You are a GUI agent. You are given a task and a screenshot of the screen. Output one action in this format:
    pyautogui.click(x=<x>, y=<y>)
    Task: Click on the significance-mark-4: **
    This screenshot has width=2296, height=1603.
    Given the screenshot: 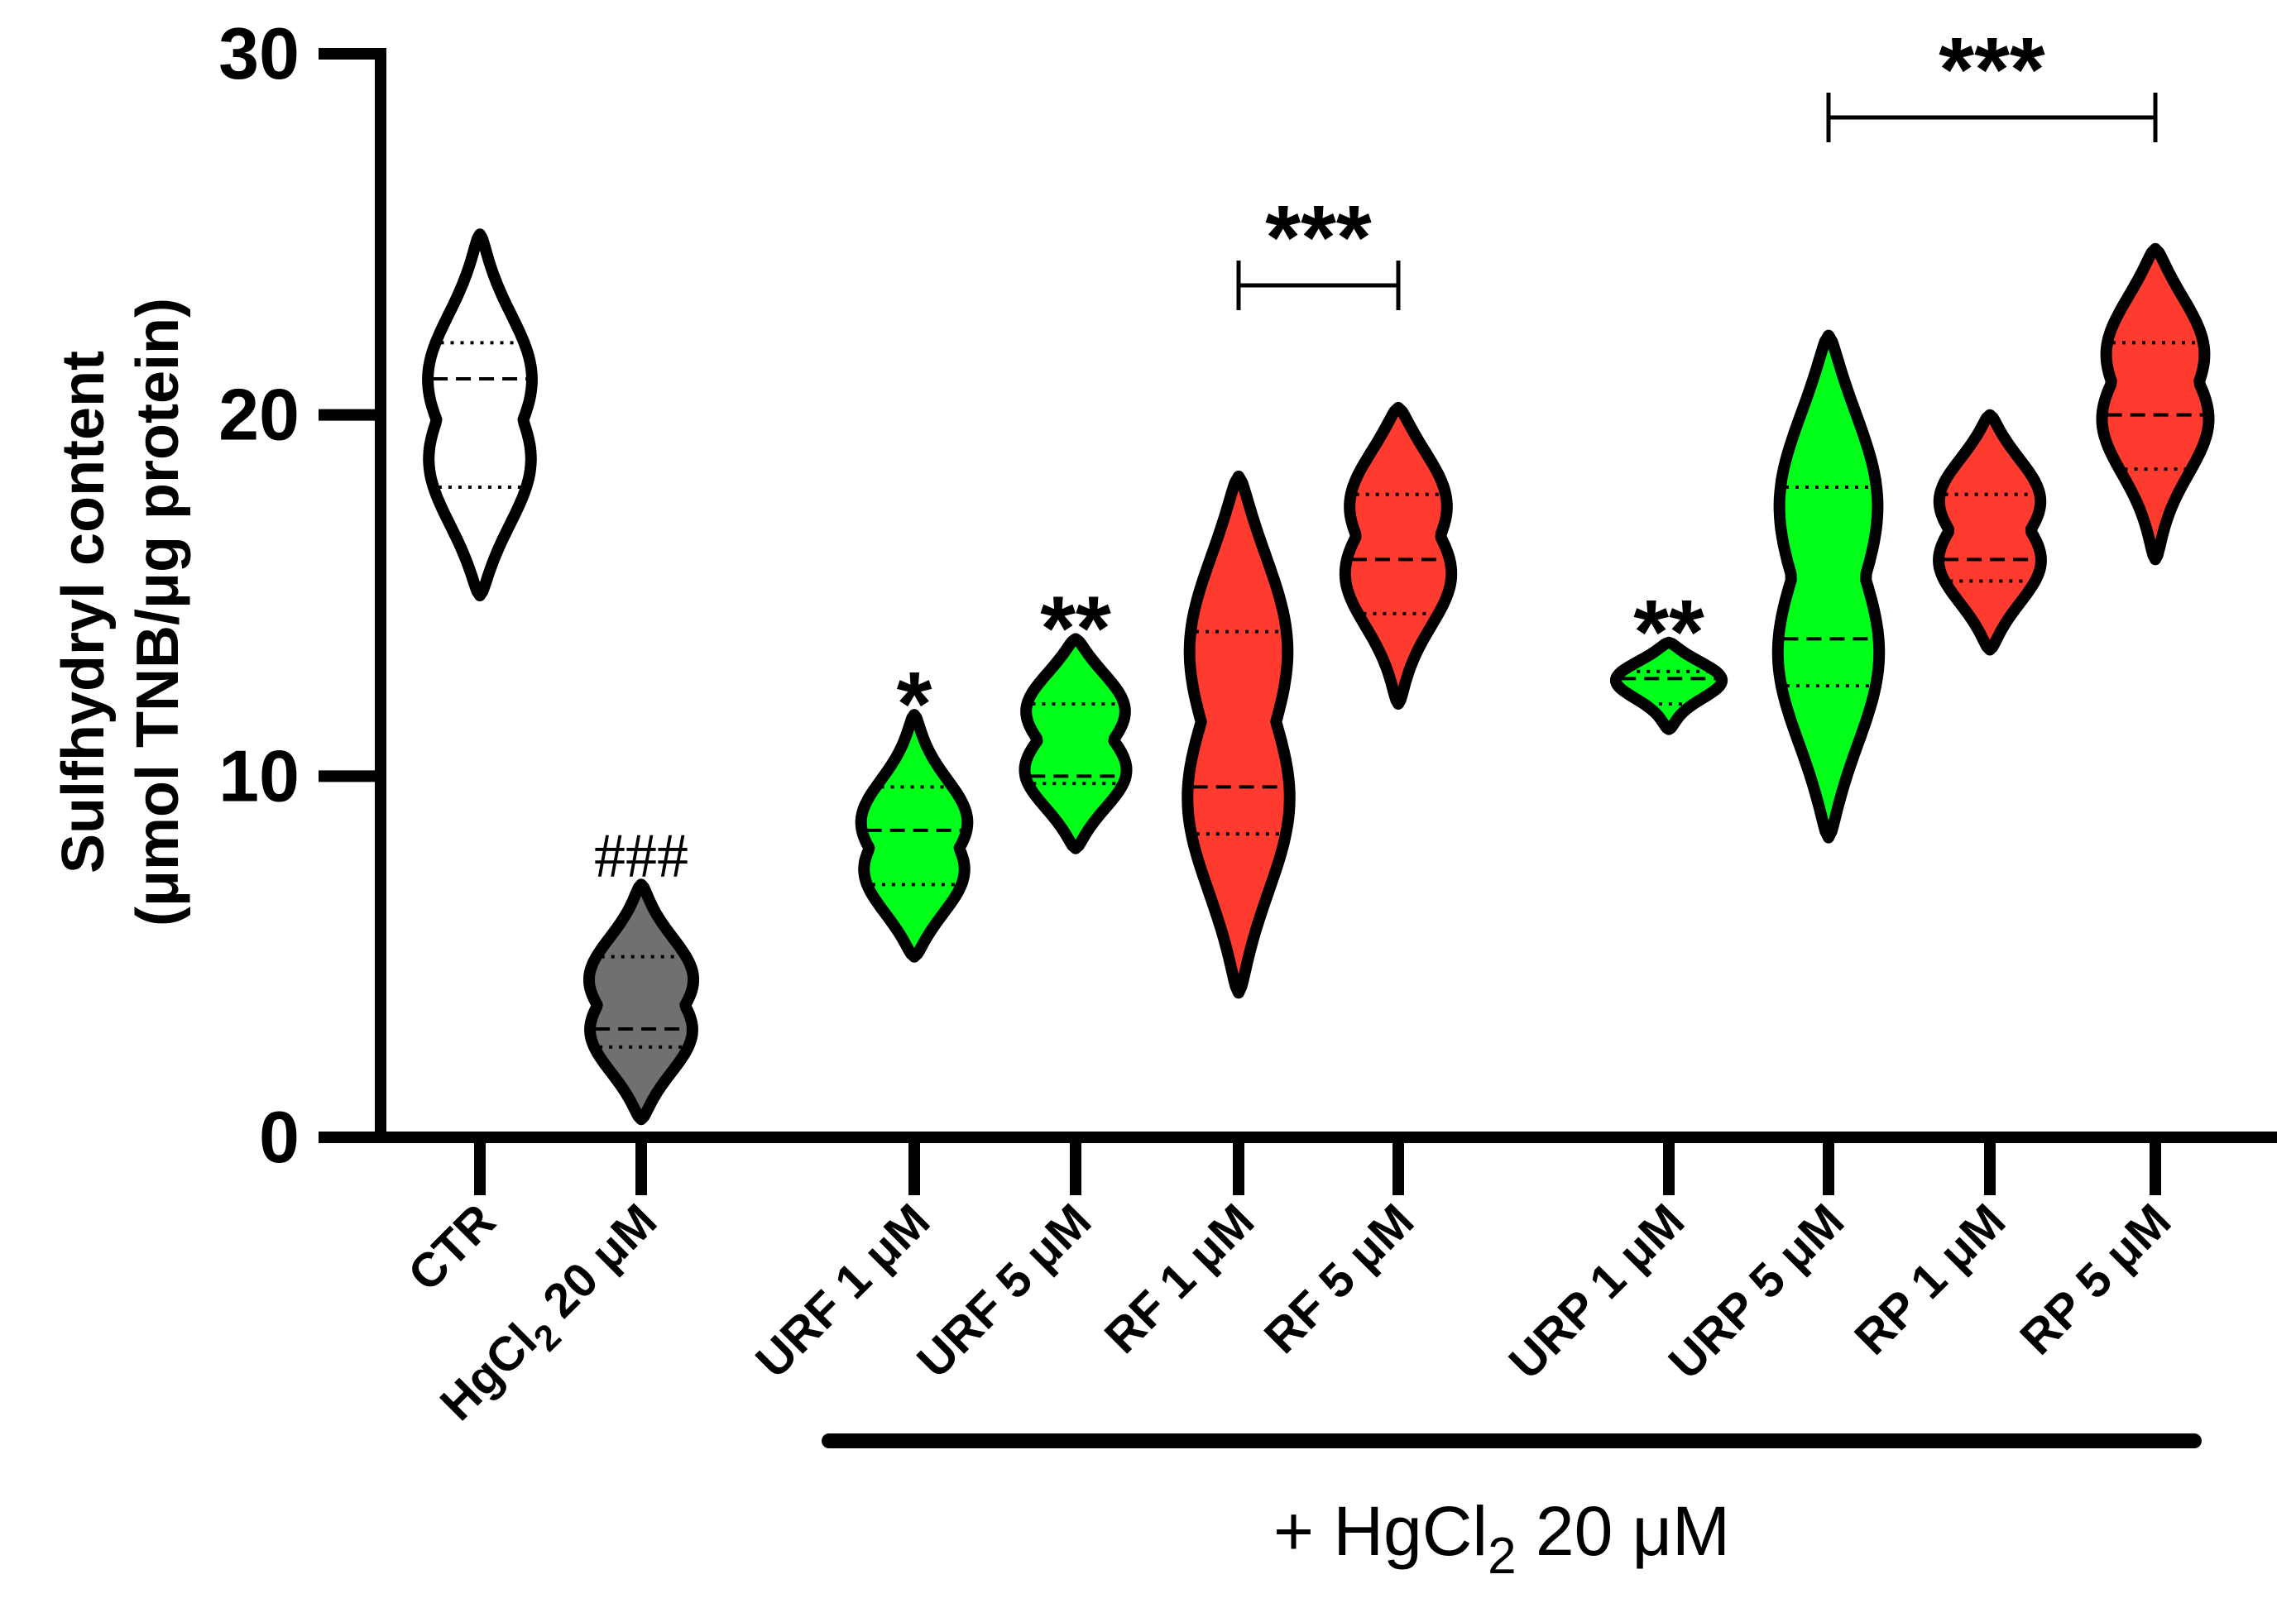 What is the action you would take?
    pyautogui.click(x=1075, y=628)
    